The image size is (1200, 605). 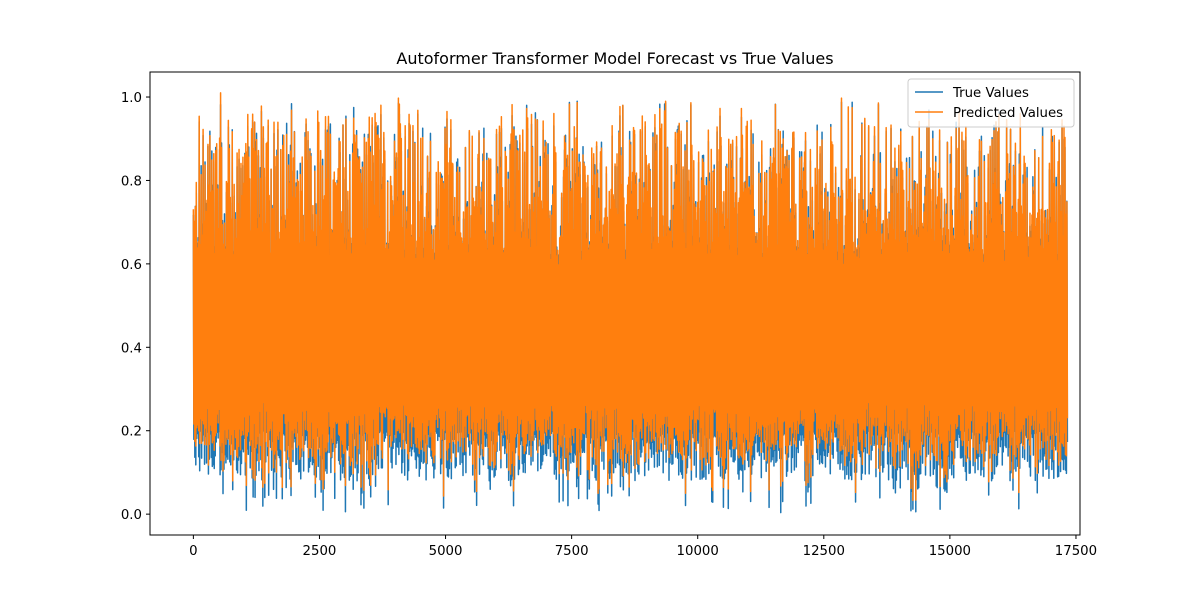 What do you see at coordinates (131, 348) in the screenshot?
I see `y-tick-label: 0.4` at bounding box center [131, 348].